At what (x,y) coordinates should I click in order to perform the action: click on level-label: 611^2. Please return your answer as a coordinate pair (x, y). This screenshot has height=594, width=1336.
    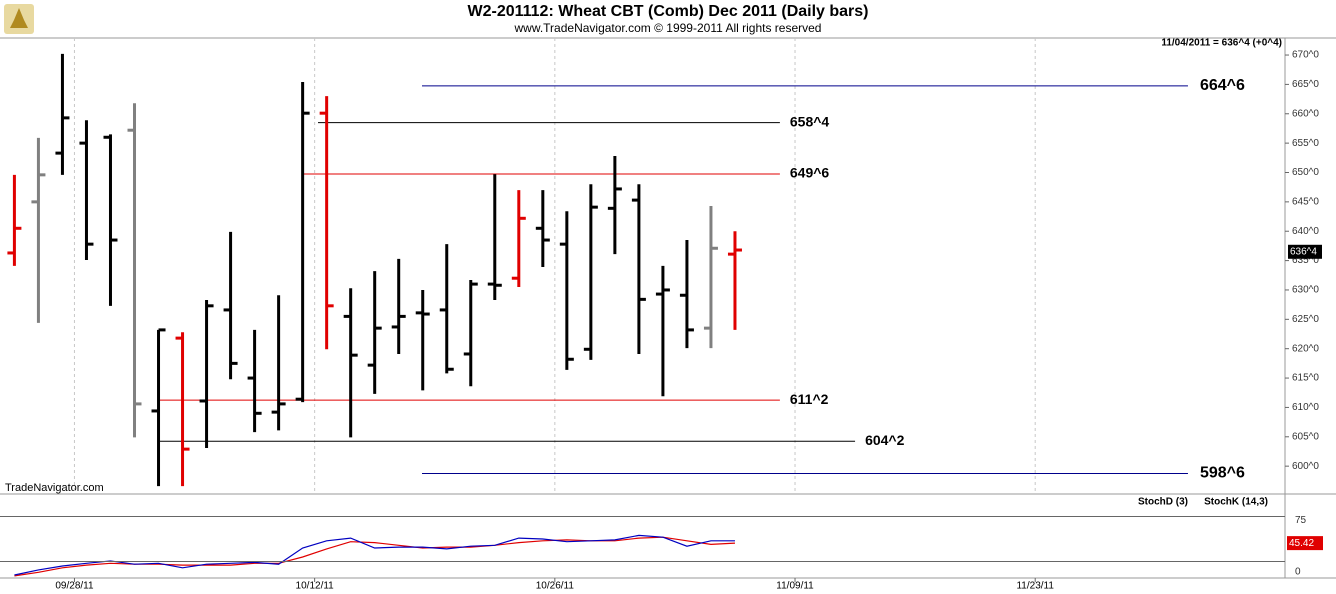
    Looking at the image, I should click on (809, 399).